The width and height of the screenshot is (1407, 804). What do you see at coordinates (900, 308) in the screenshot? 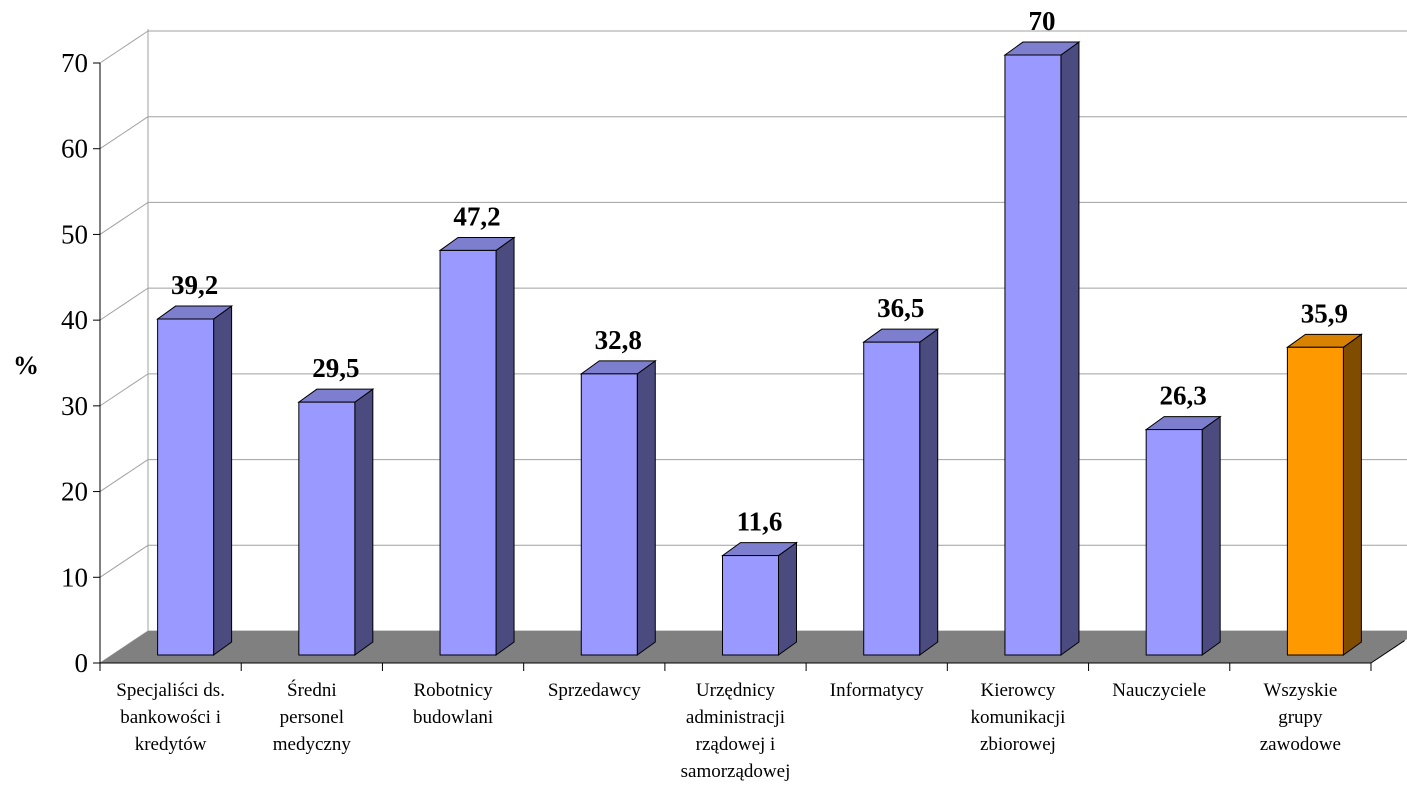
I see `data-label: 36,5` at bounding box center [900, 308].